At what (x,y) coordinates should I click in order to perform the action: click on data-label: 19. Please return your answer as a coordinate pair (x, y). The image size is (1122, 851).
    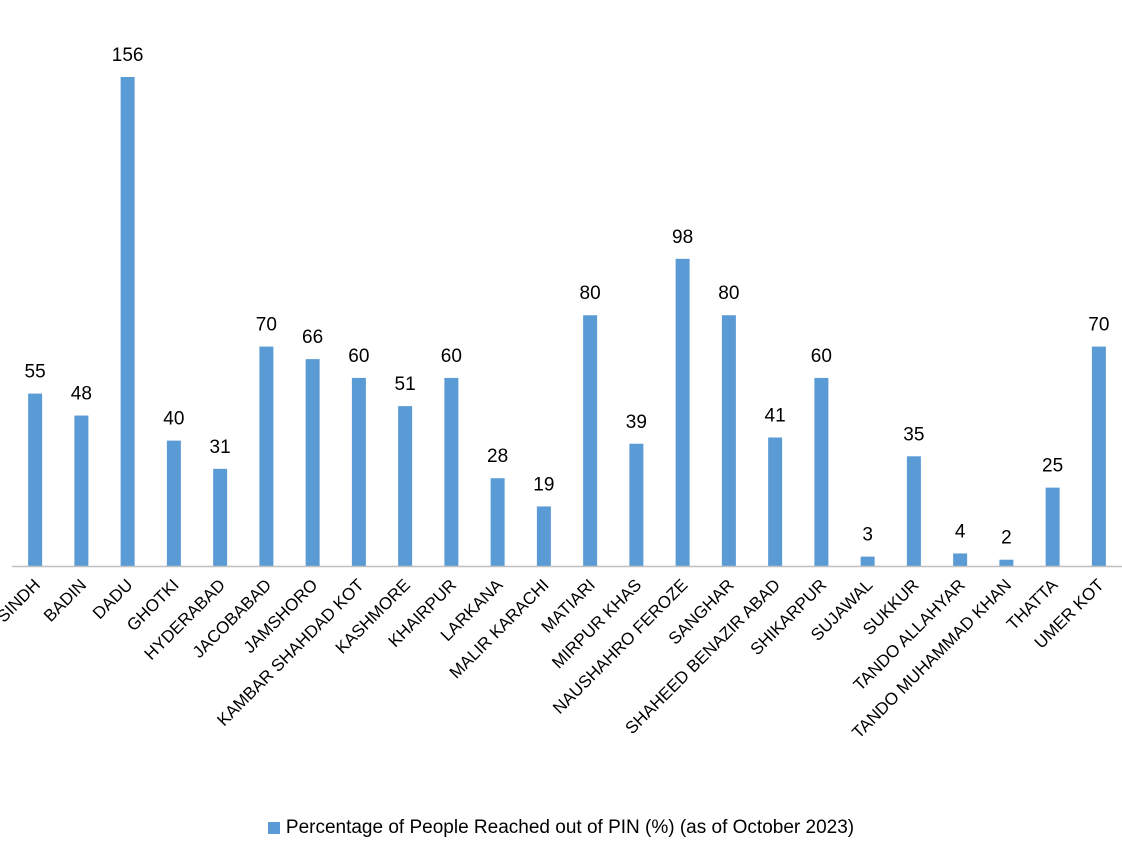
    Looking at the image, I should click on (543, 484).